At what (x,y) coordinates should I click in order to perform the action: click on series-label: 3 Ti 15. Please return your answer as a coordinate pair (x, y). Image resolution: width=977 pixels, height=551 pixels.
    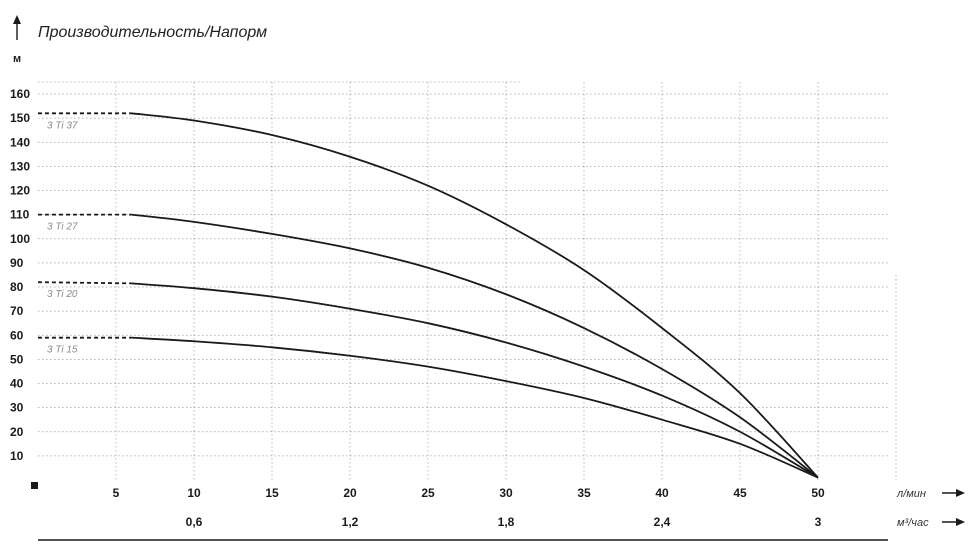
    Looking at the image, I should click on (62, 350).